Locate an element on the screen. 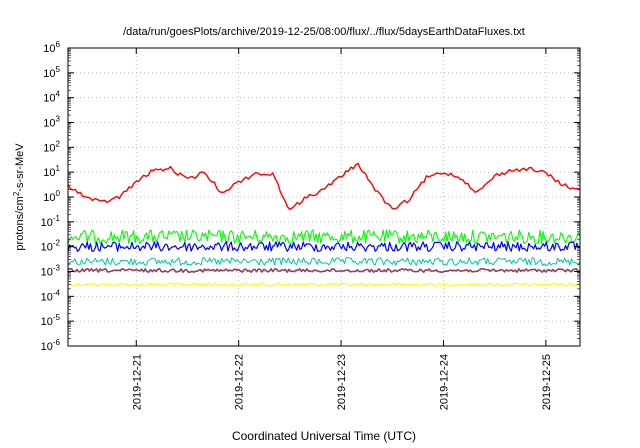  x-tick-label: 2019-12-24 is located at coordinates (444, 382).